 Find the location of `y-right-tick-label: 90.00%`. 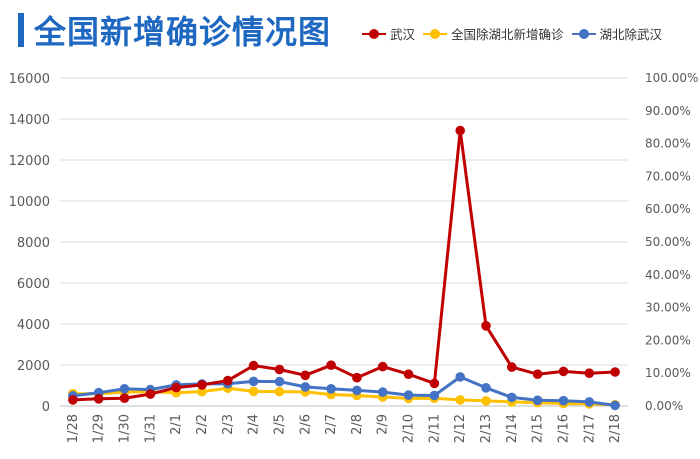

y-right-tick-label: 90.00% is located at coordinates (668, 111).